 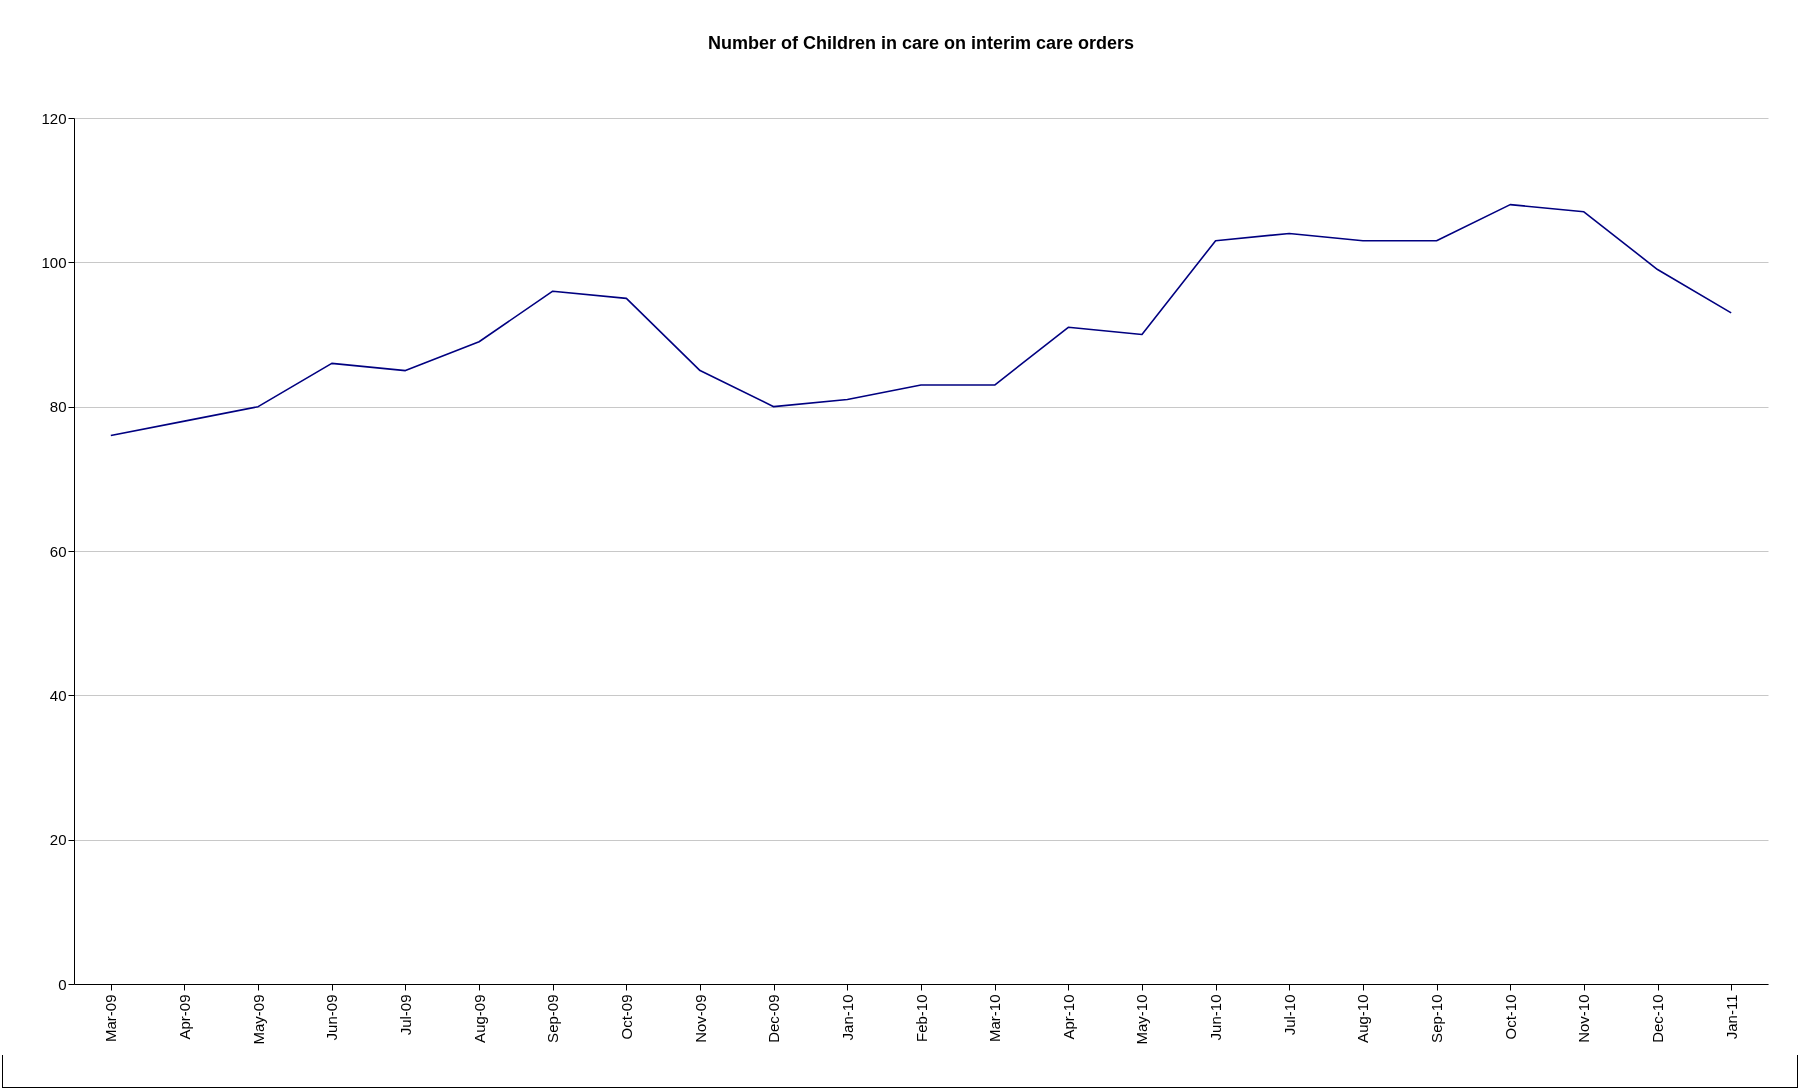 What do you see at coordinates (479, 1018) in the screenshot?
I see `x-tick-label: Aug-09` at bounding box center [479, 1018].